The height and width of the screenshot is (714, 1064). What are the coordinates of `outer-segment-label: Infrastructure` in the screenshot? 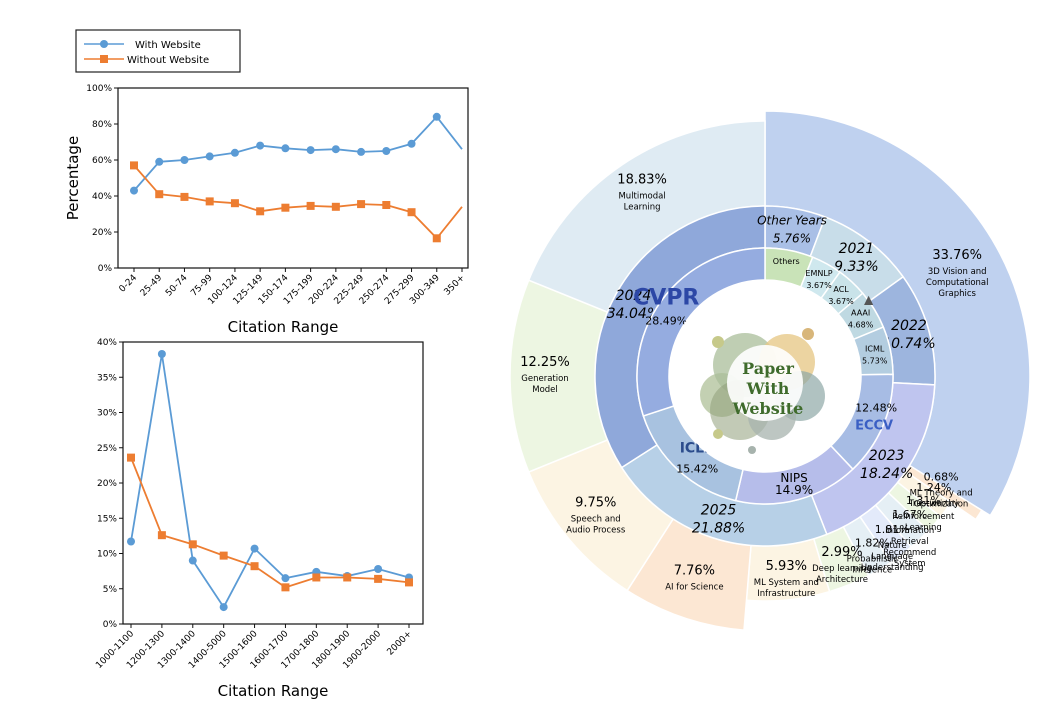 It's located at (786, 594).